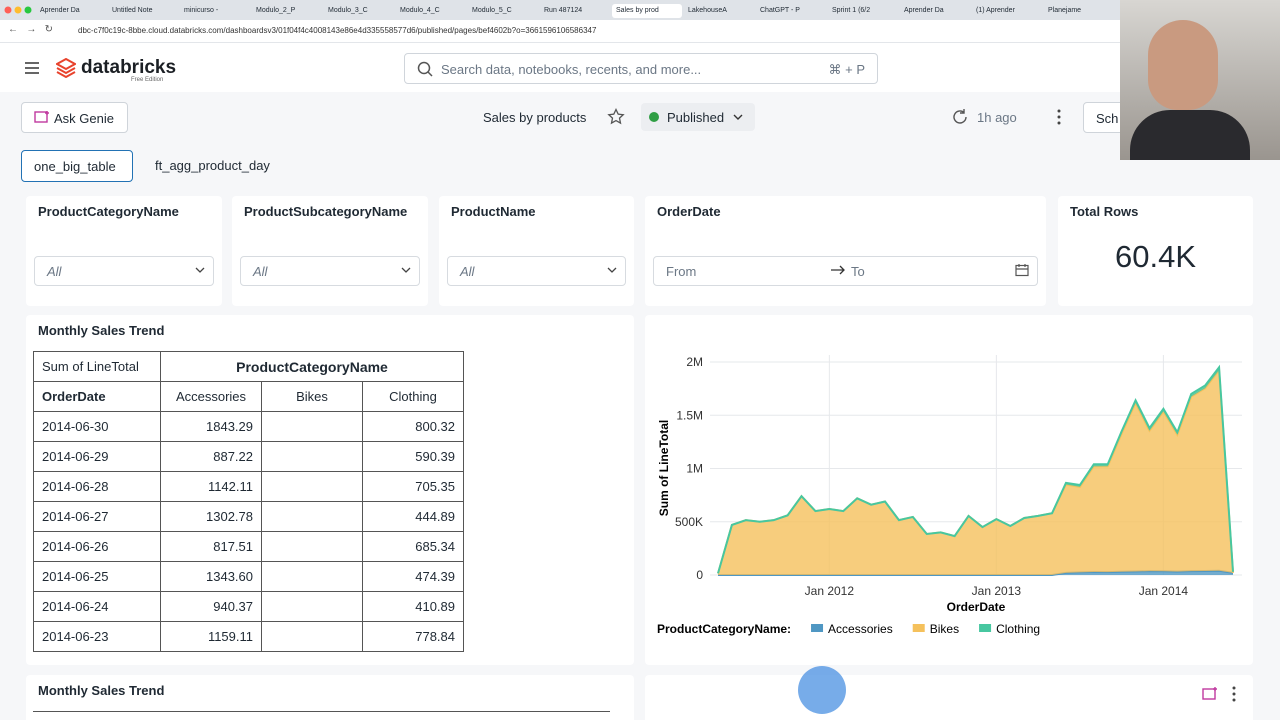 The image size is (1280, 720). Describe the element at coordinates (845, 271) in the screenshot. I see `date-range: From To` at that location.